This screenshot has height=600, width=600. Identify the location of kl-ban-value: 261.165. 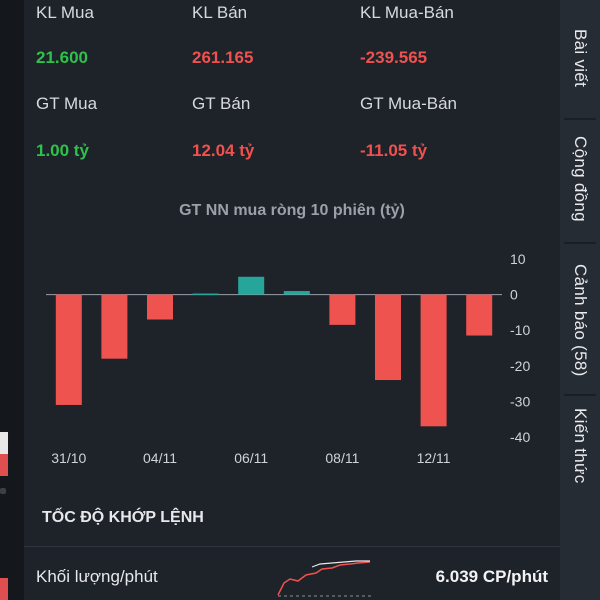
(223, 57).